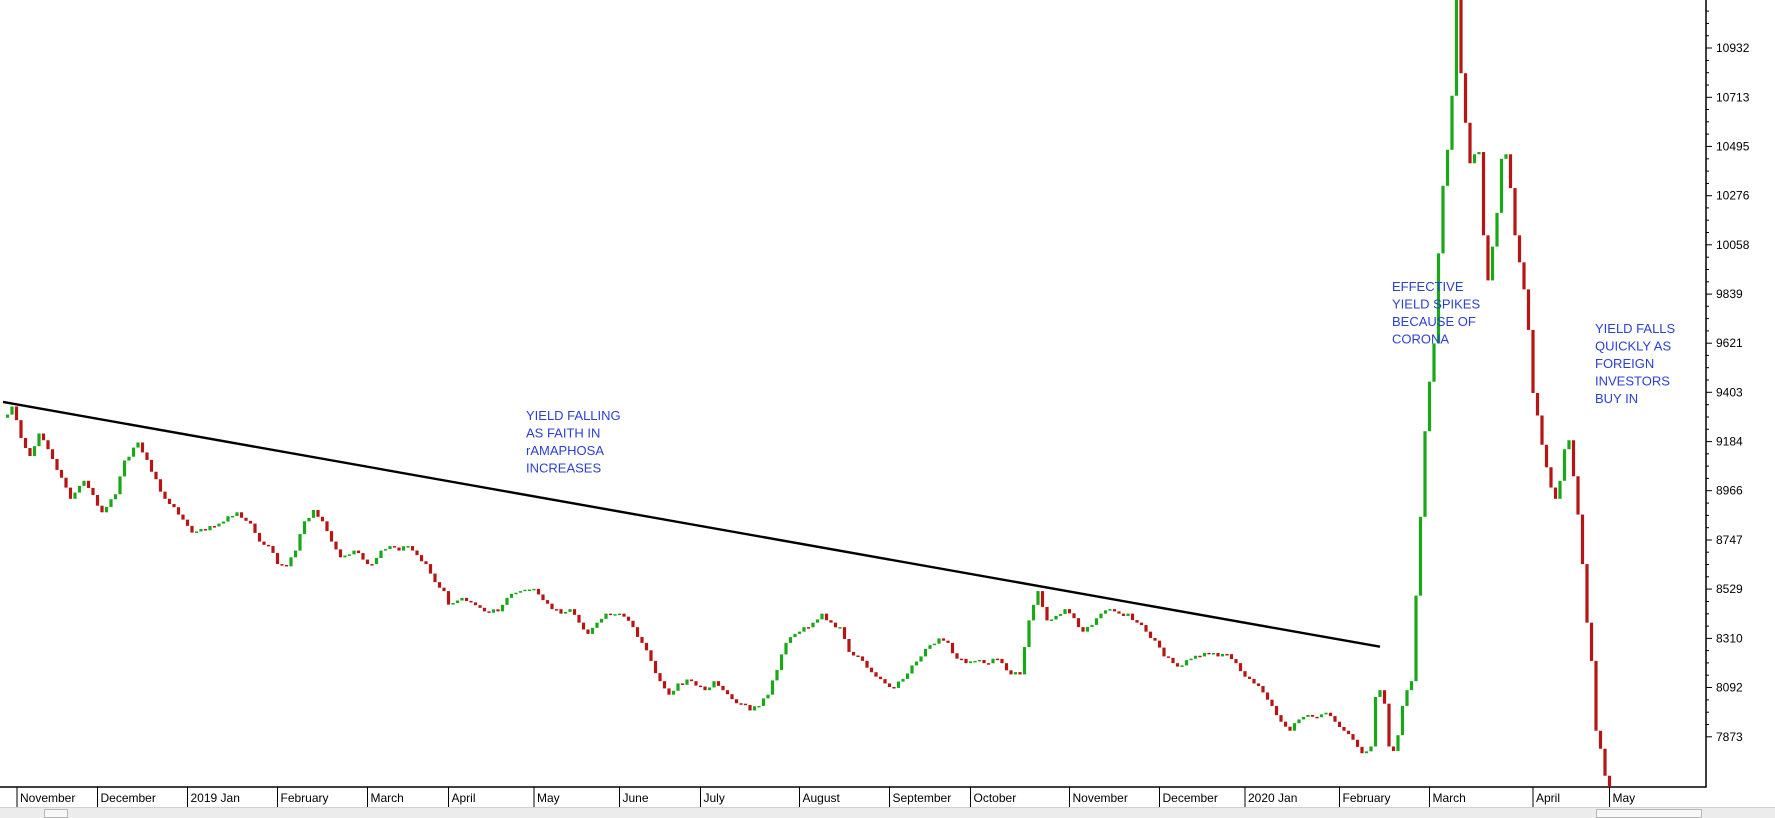  What do you see at coordinates (995, 798) in the screenshot?
I see `x-tick-label: October` at bounding box center [995, 798].